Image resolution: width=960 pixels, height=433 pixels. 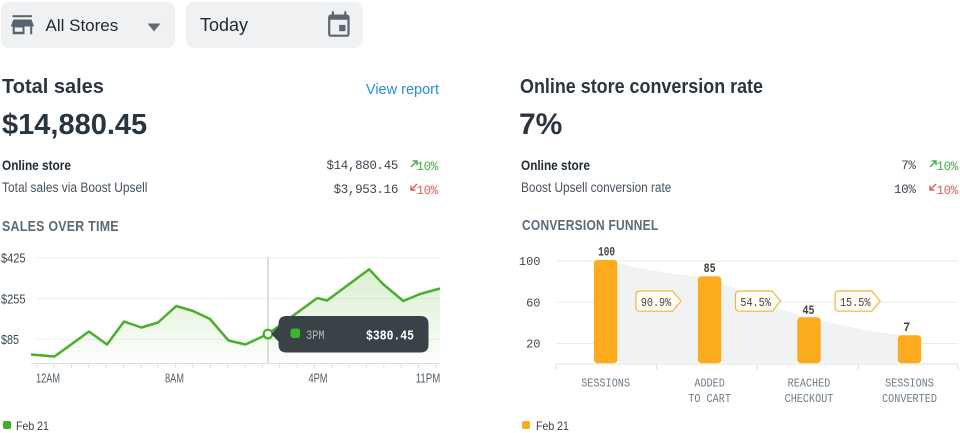 What do you see at coordinates (13, 298) in the screenshot?
I see `svg-text: $255` at bounding box center [13, 298].